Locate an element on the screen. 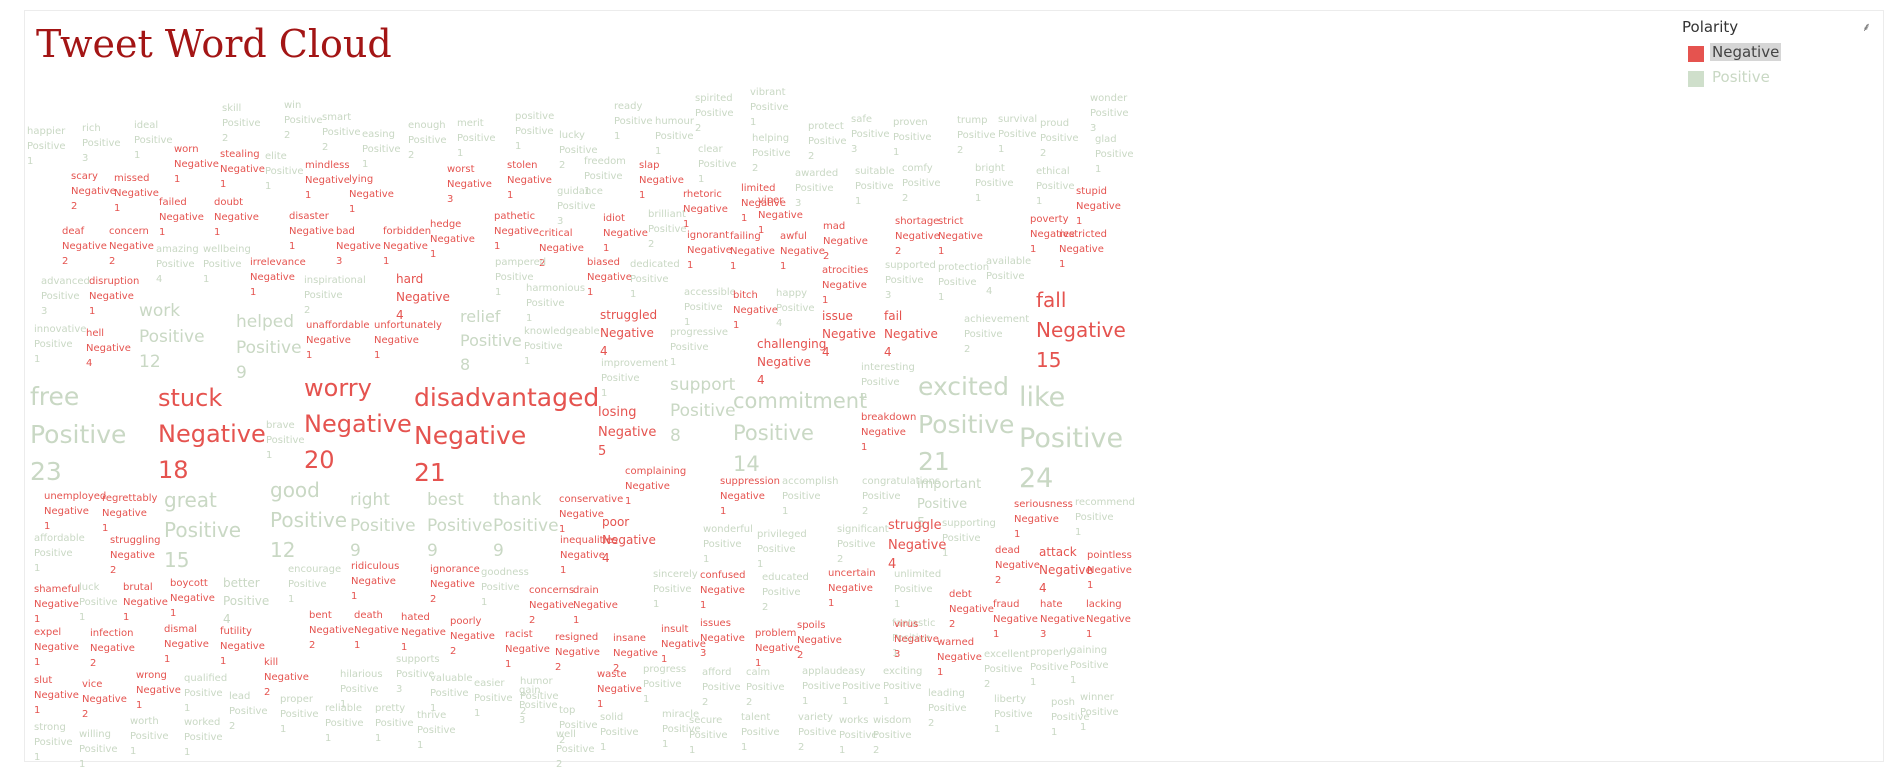  word-breakdown: breakdown Negative 1 is located at coordinates (888, 432).